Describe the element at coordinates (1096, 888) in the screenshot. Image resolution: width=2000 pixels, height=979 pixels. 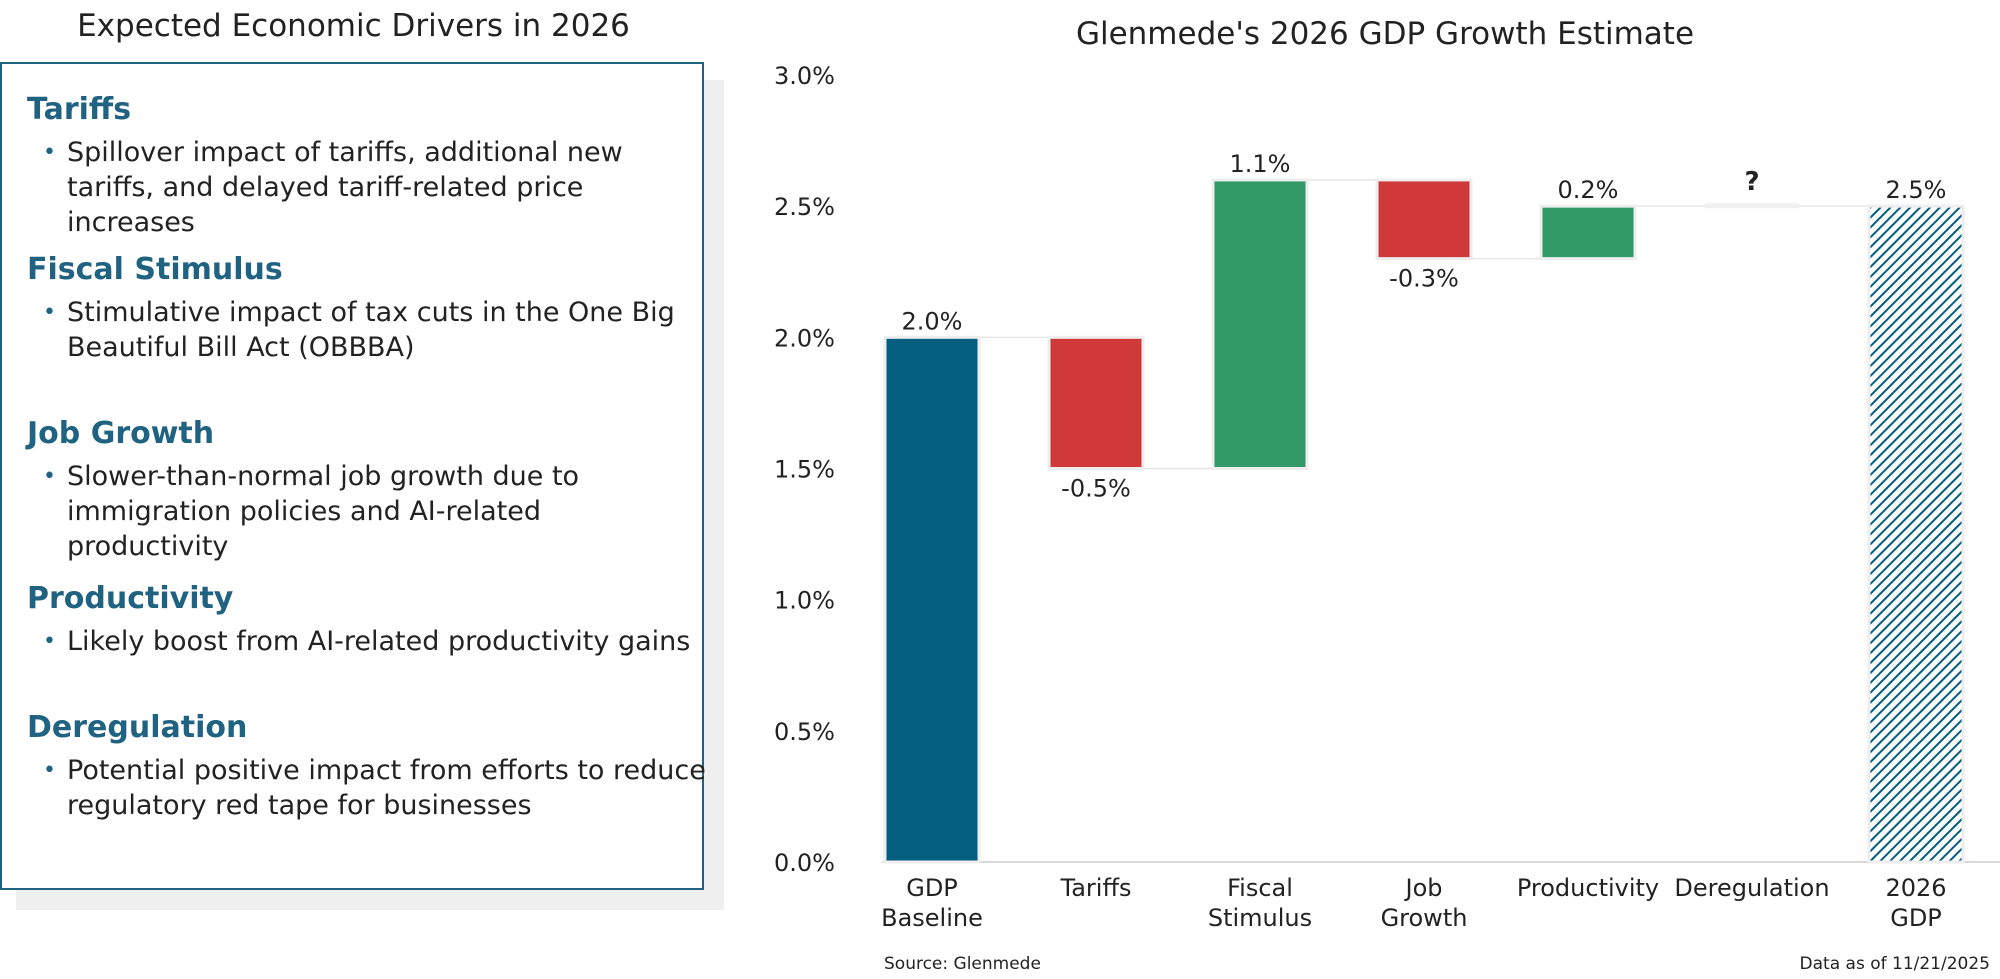
I see `x-tick-label: Tariffs` at that location.